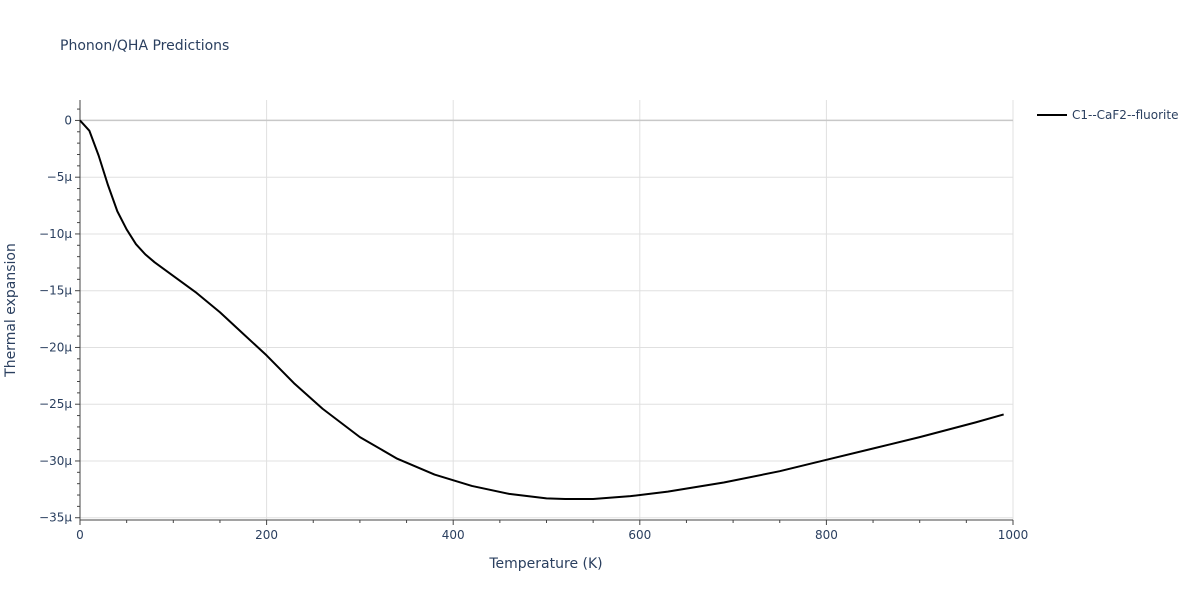 Image resolution: width=1200 pixels, height=600 pixels. What do you see at coordinates (55, 234) in the screenshot?
I see `y-tick-label: −10μ` at bounding box center [55, 234].